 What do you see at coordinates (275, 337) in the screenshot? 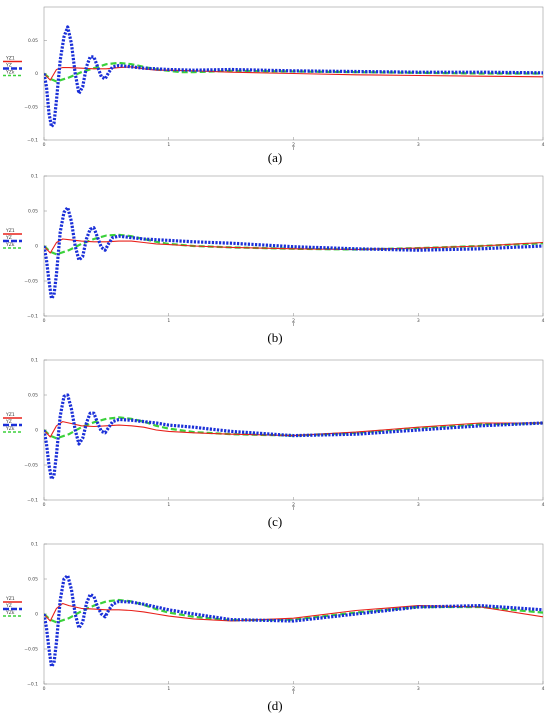
I see `chart-caption-b: (b)` at bounding box center [275, 337].